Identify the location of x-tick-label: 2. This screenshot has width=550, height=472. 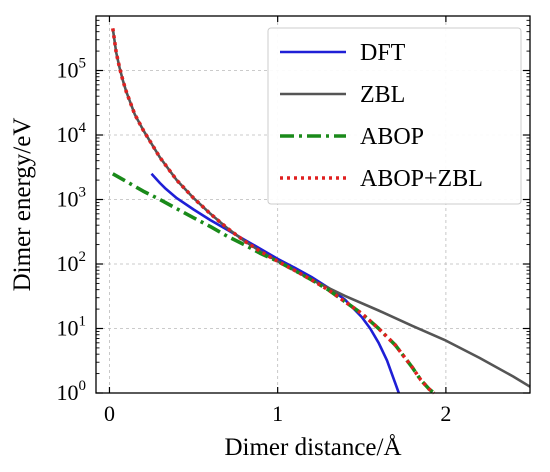
(445, 413).